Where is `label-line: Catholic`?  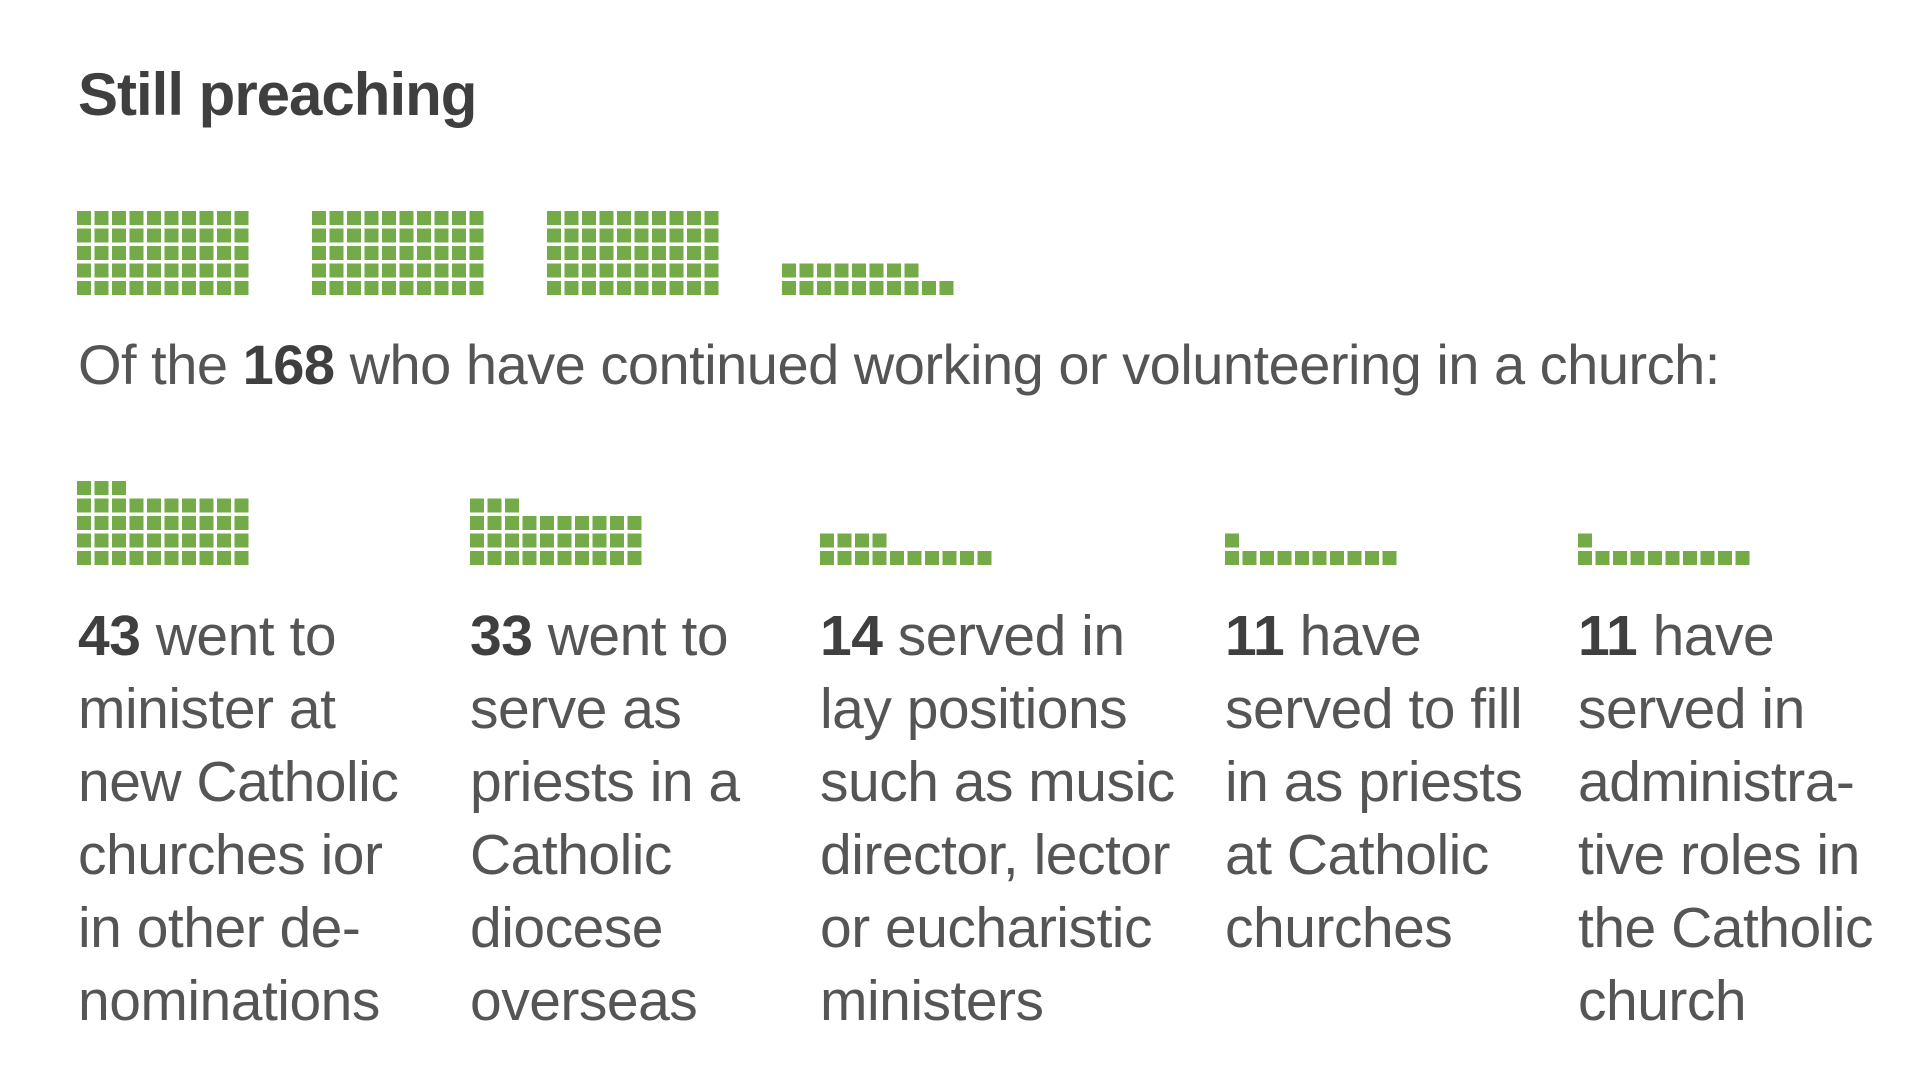 label-line: Catholic is located at coordinates (571, 855).